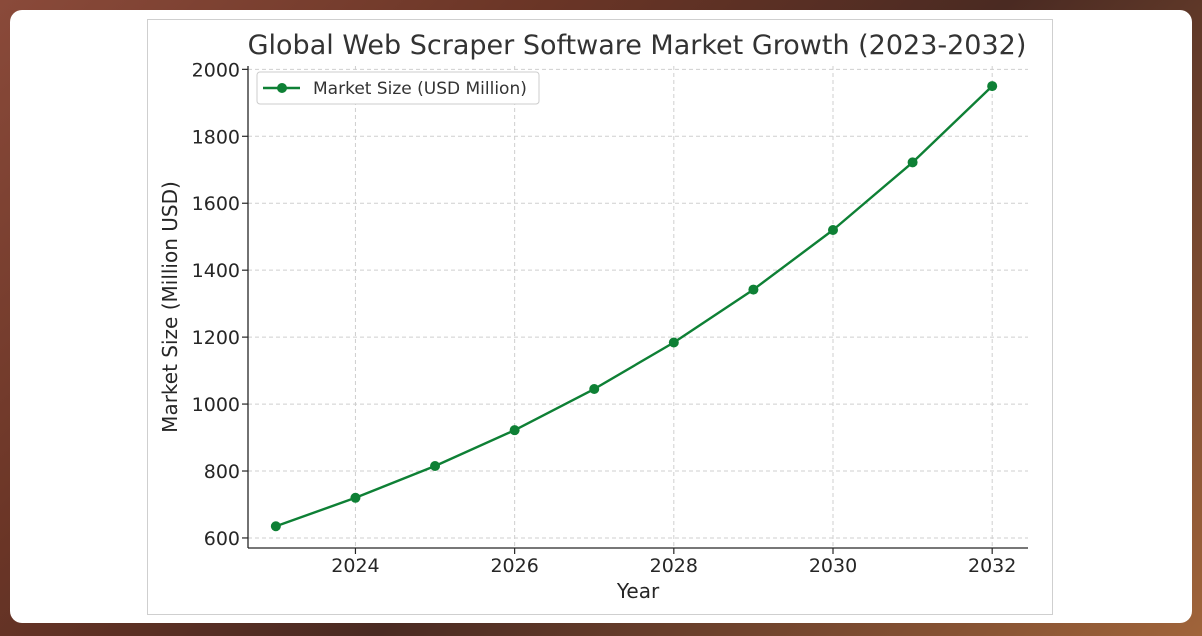 This screenshot has width=1202, height=636. I want to click on legend-box, so click(398, 88).